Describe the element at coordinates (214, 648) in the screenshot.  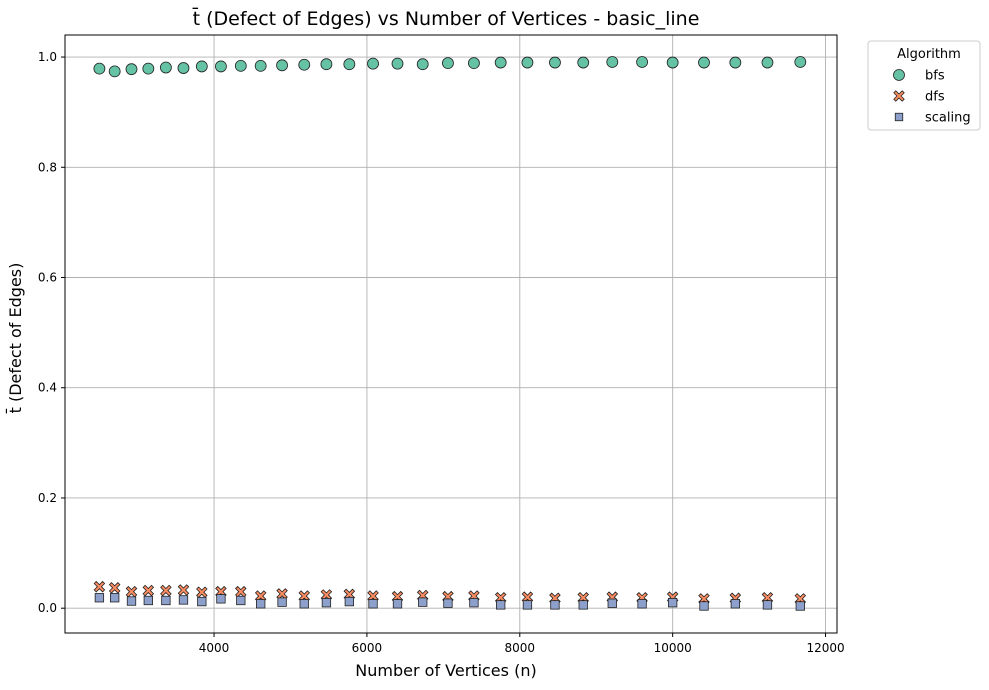
I see `x-tick-label: 4000` at that location.